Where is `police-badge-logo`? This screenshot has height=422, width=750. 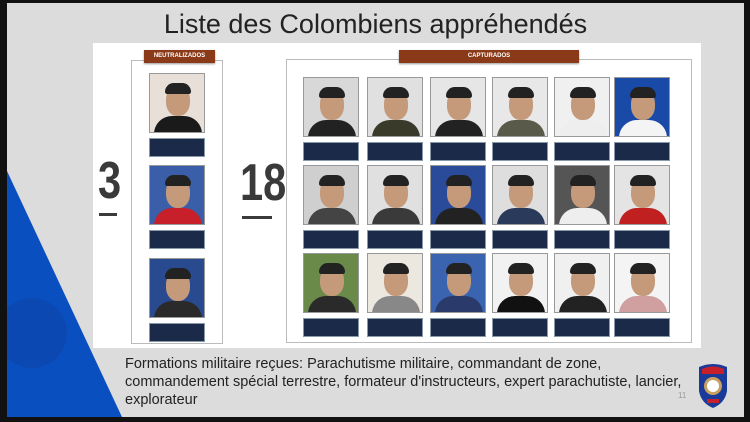
police-badge-logo is located at coordinates (713, 386).